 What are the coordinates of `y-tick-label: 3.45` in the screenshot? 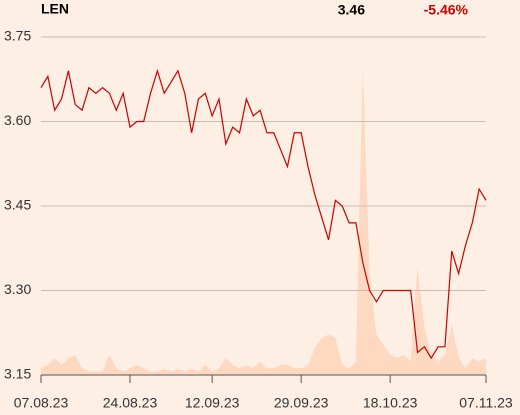 It's located at (17, 205).